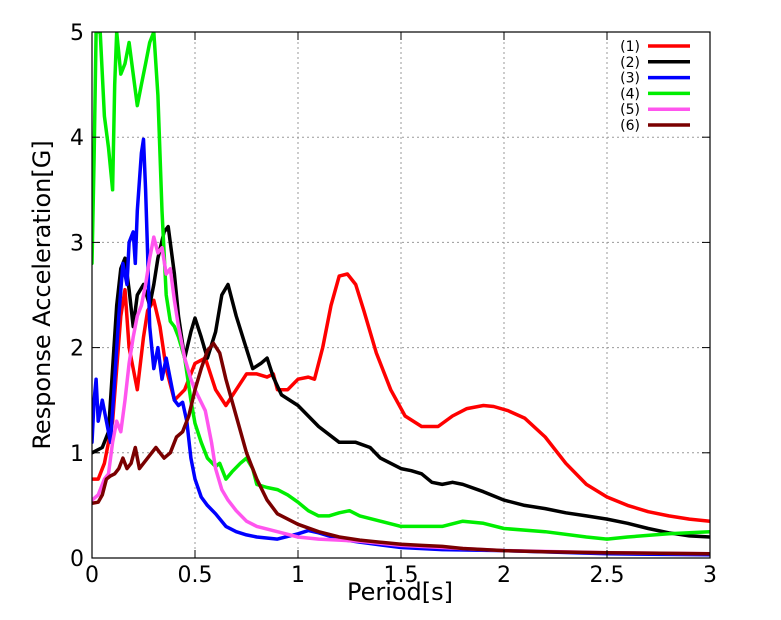 Image resolution: width=781 pixels, height=620 pixels. Describe the element at coordinates (655, 86) in the screenshot. I see `legend: (1)(2)(3)(4)(5)(6)` at that location.